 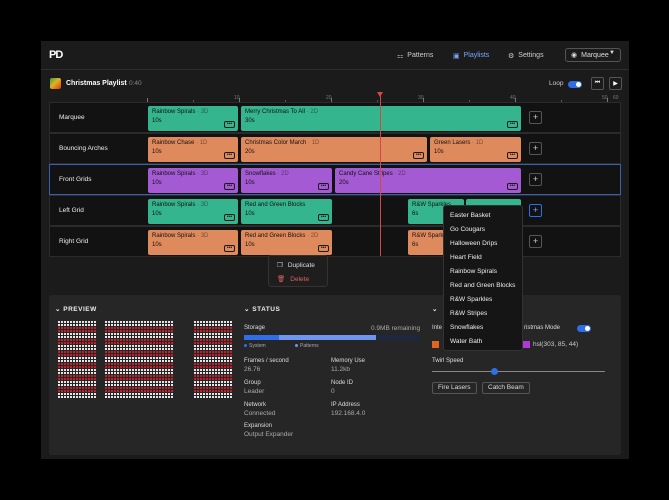 What do you see at coordinates (467, 327) in the screenshot?
I see `pattern-option: Snowflakes` at bounding box center [467, 327].